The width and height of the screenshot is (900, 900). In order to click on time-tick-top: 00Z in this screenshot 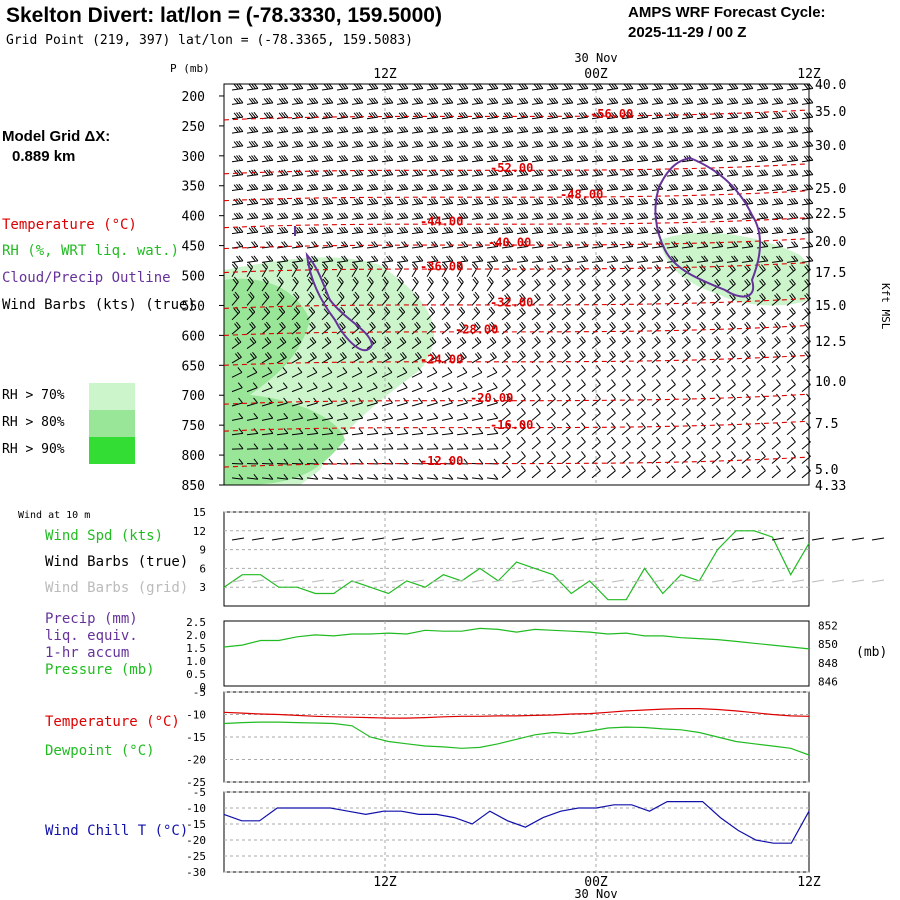, I will do `click(596, 74)`.